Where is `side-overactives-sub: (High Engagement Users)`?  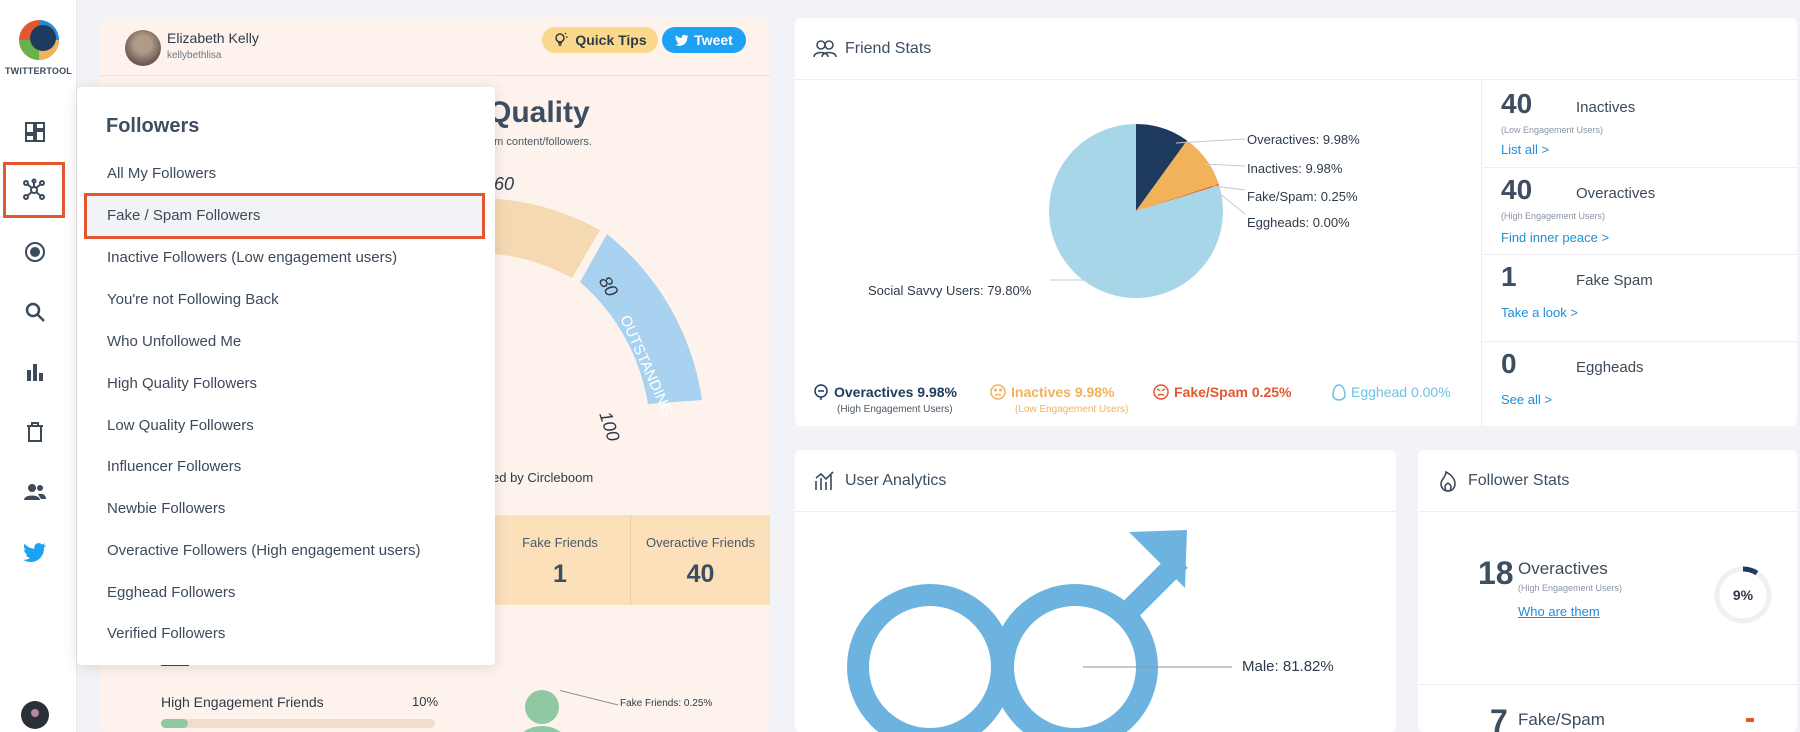 side-overactives-sub: (High Engagement Users) is located at coordinates (1553, 216).